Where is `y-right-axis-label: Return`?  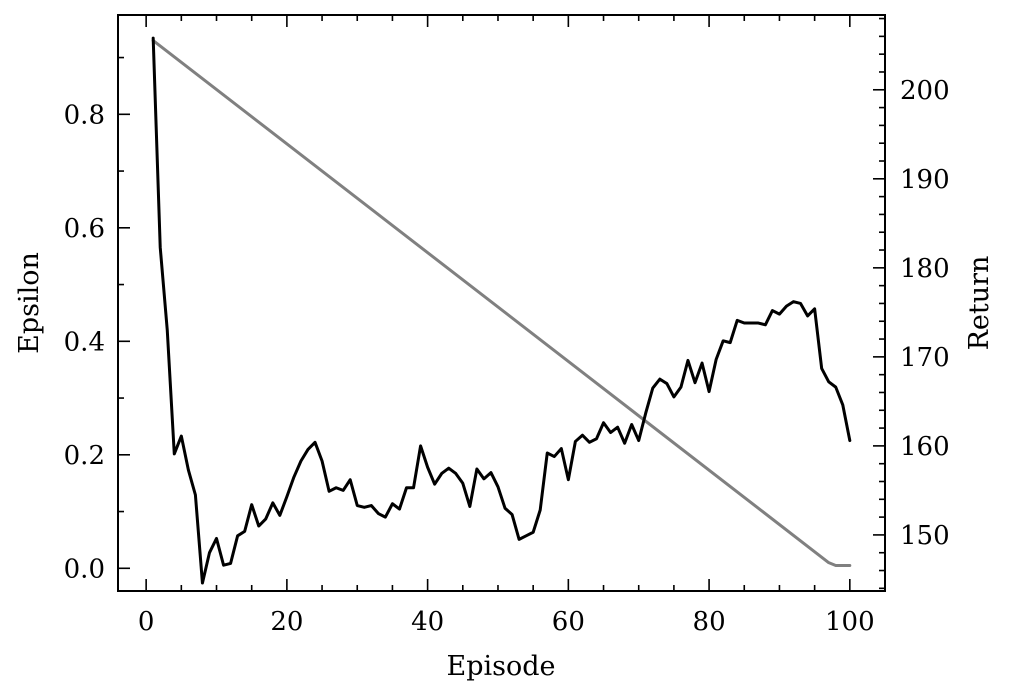
y-right-axis-label: Return is located at coordinates (979, 303).